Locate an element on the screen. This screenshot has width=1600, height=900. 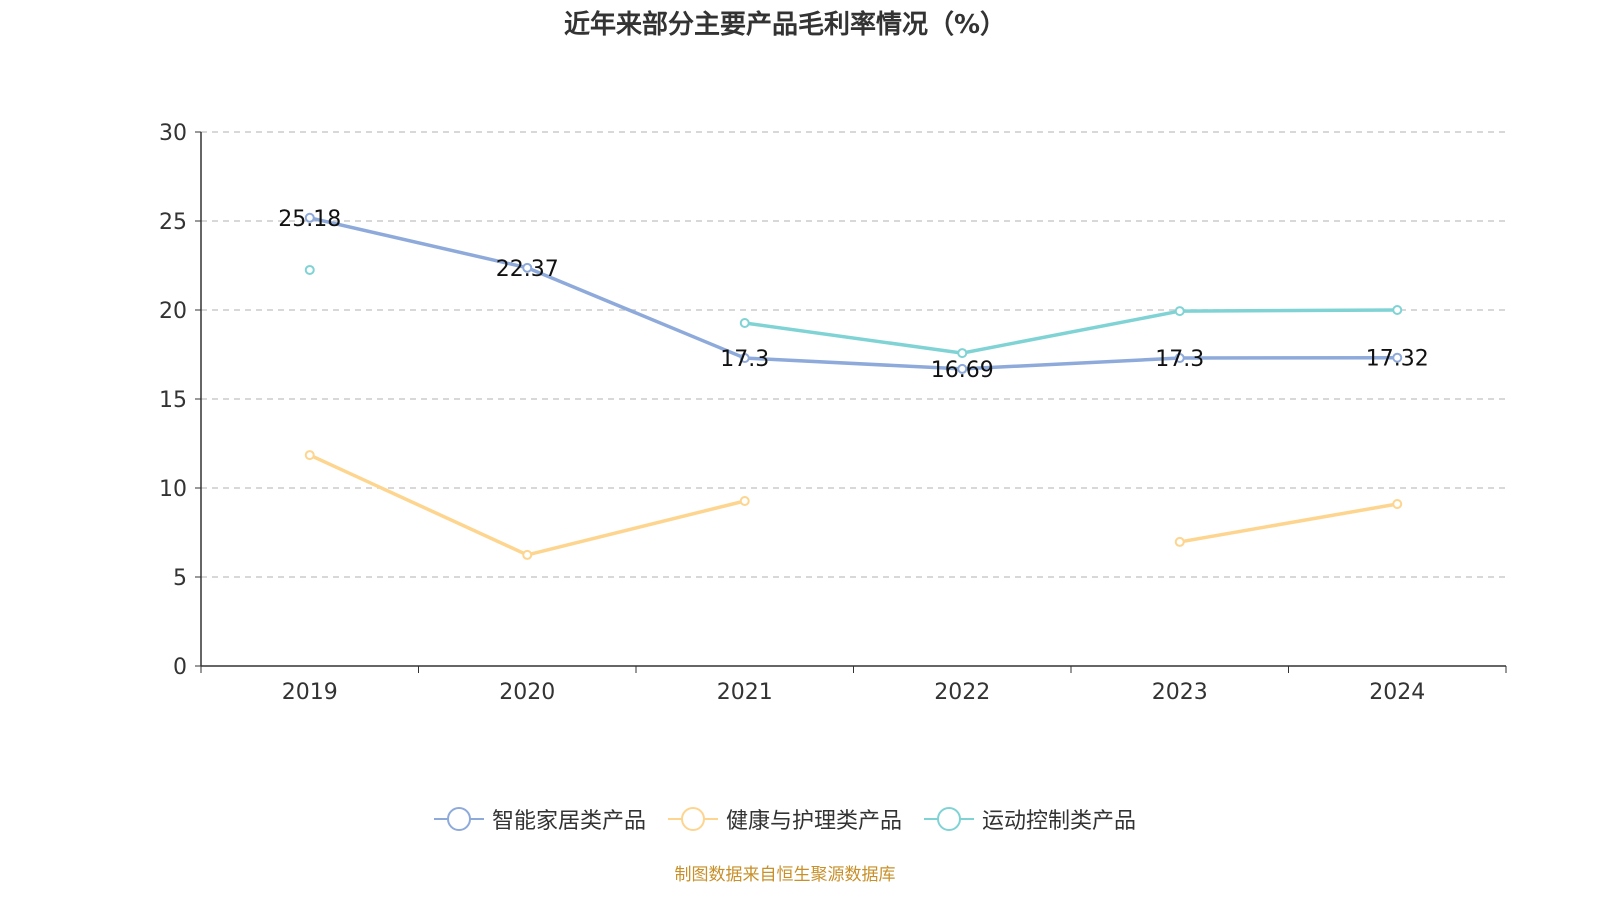
legend-item: 运动控制类产品 is located at coordinates (1030, 819).